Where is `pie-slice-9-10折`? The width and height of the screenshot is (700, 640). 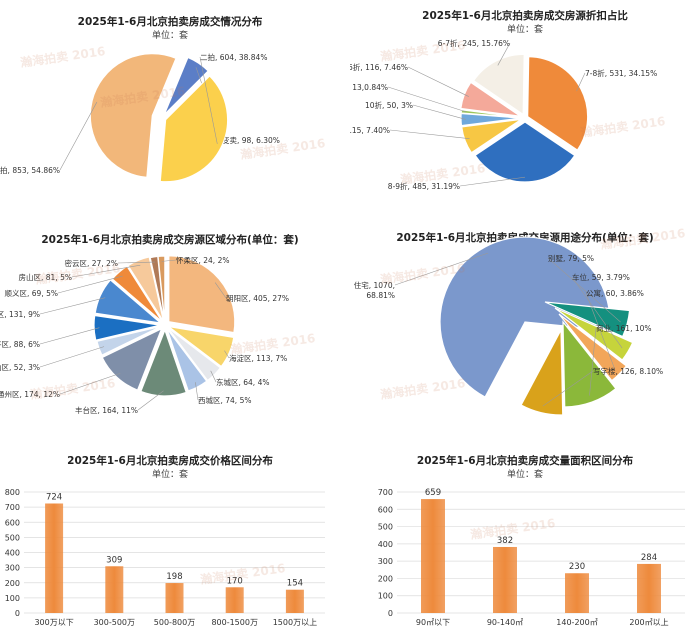
pie-slice-9-10折 is located at coordinates (491, 136).